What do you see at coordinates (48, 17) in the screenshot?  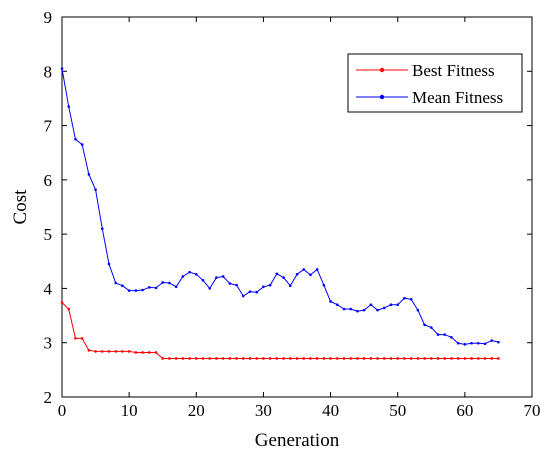 I see `y-tick-label: 9` at bounding box center [48, 17].